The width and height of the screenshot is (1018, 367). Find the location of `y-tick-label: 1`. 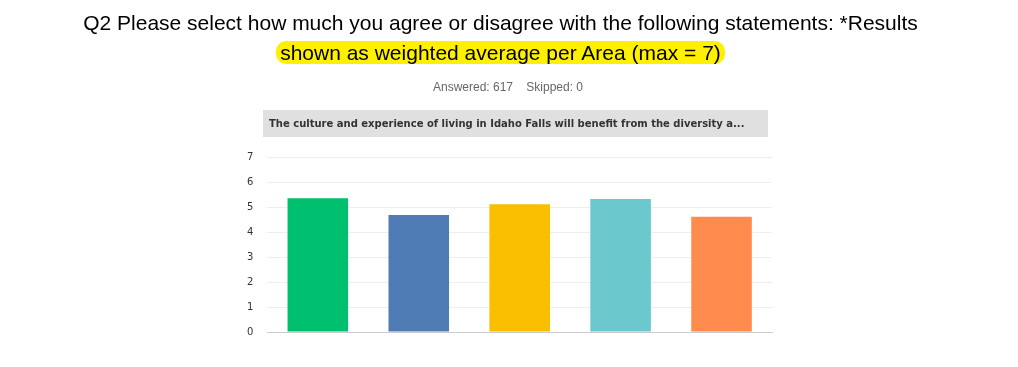

y-tick-label: 1 is located at coordinates (250, 306).